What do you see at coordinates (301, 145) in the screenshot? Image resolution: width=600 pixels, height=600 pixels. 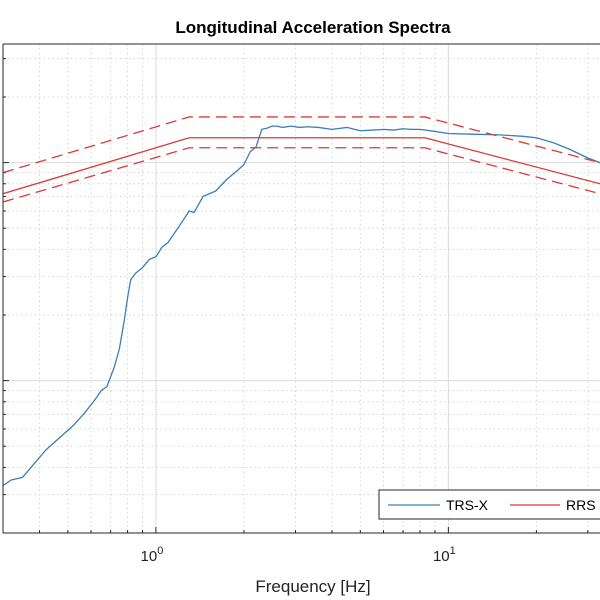 I see `rrs-upper-bound-line` at bounding box center [301, 145].